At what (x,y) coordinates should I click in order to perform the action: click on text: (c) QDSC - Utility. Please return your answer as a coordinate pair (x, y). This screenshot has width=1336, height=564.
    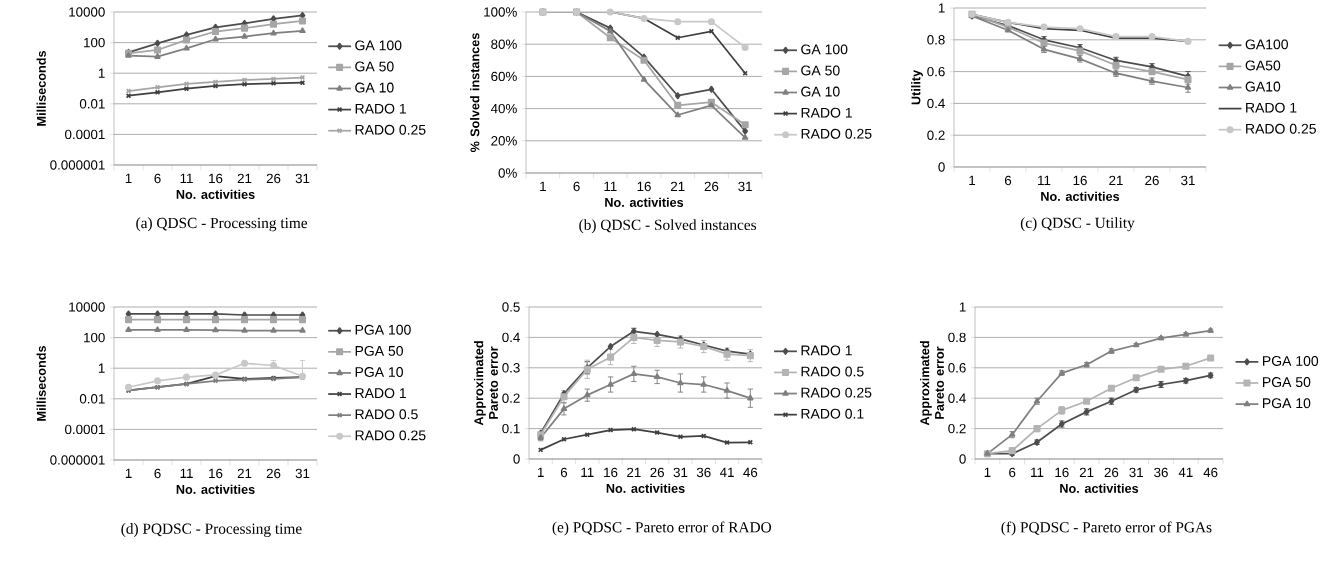
    Looking at the image, I should click on (1077, 224).